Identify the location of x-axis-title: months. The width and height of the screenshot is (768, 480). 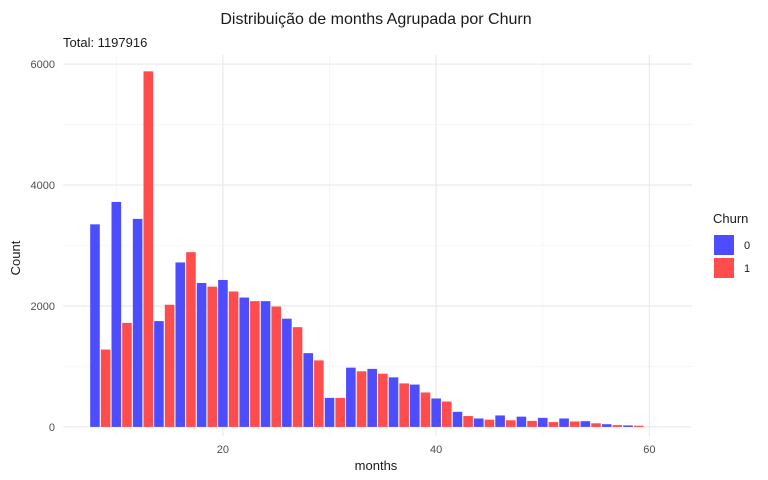
(376, 465).